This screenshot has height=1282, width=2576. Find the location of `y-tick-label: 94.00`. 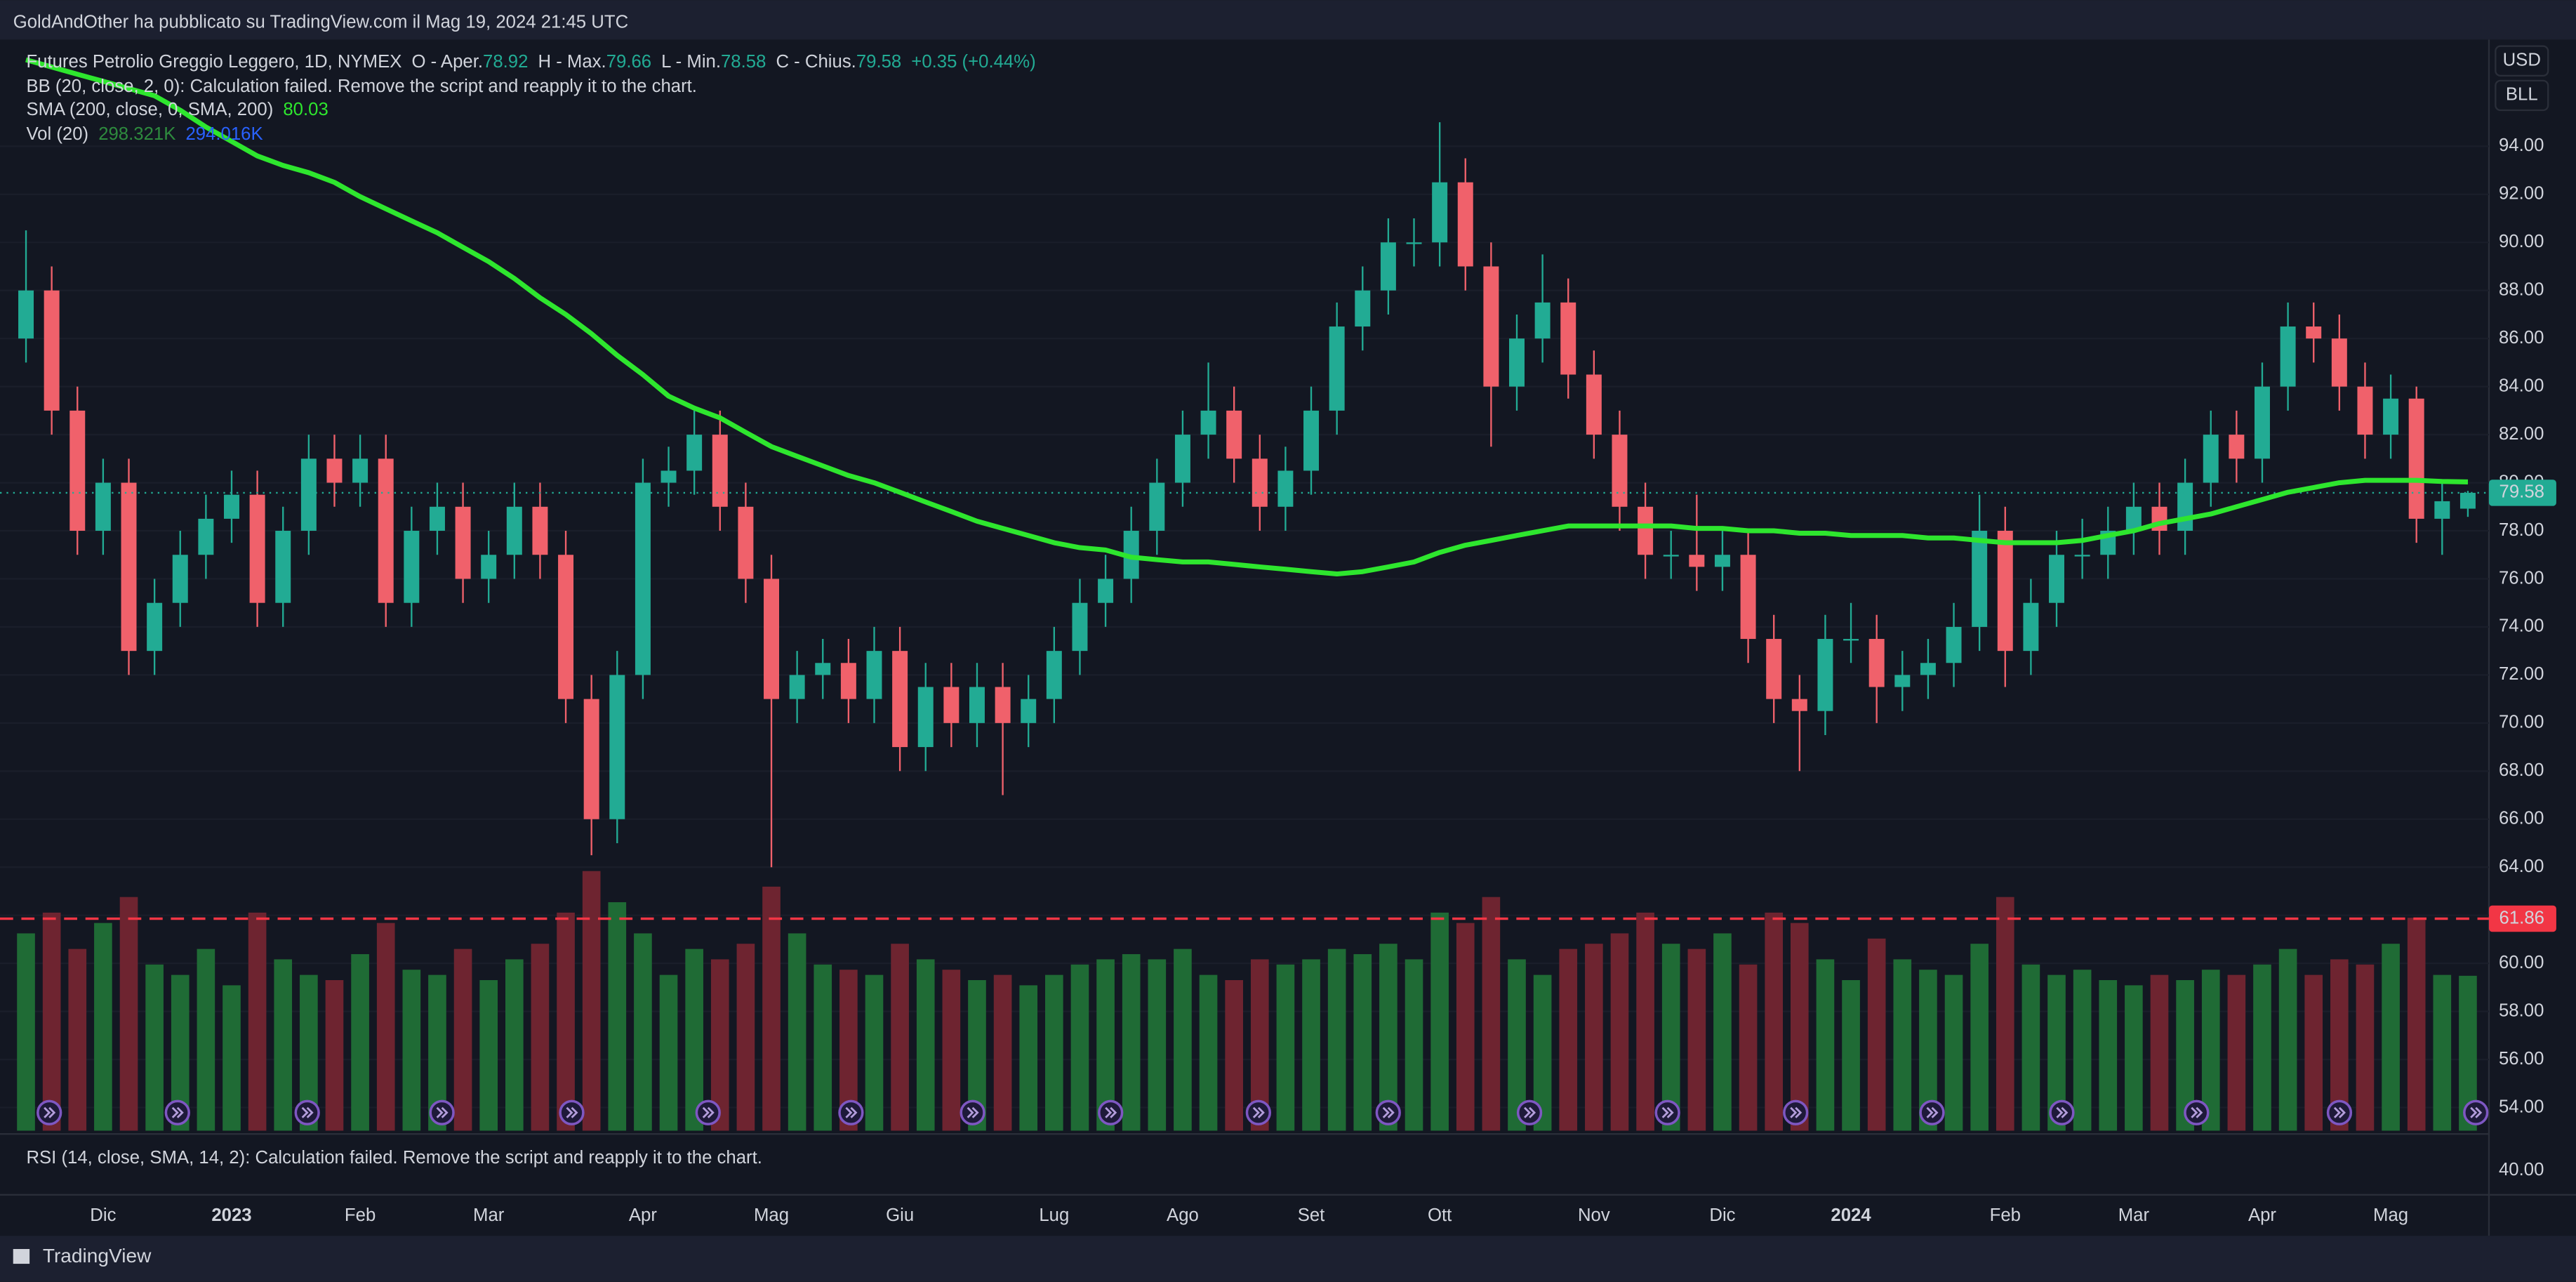

y-tick-label: 94.00 is located at coordinates (2521, 145).